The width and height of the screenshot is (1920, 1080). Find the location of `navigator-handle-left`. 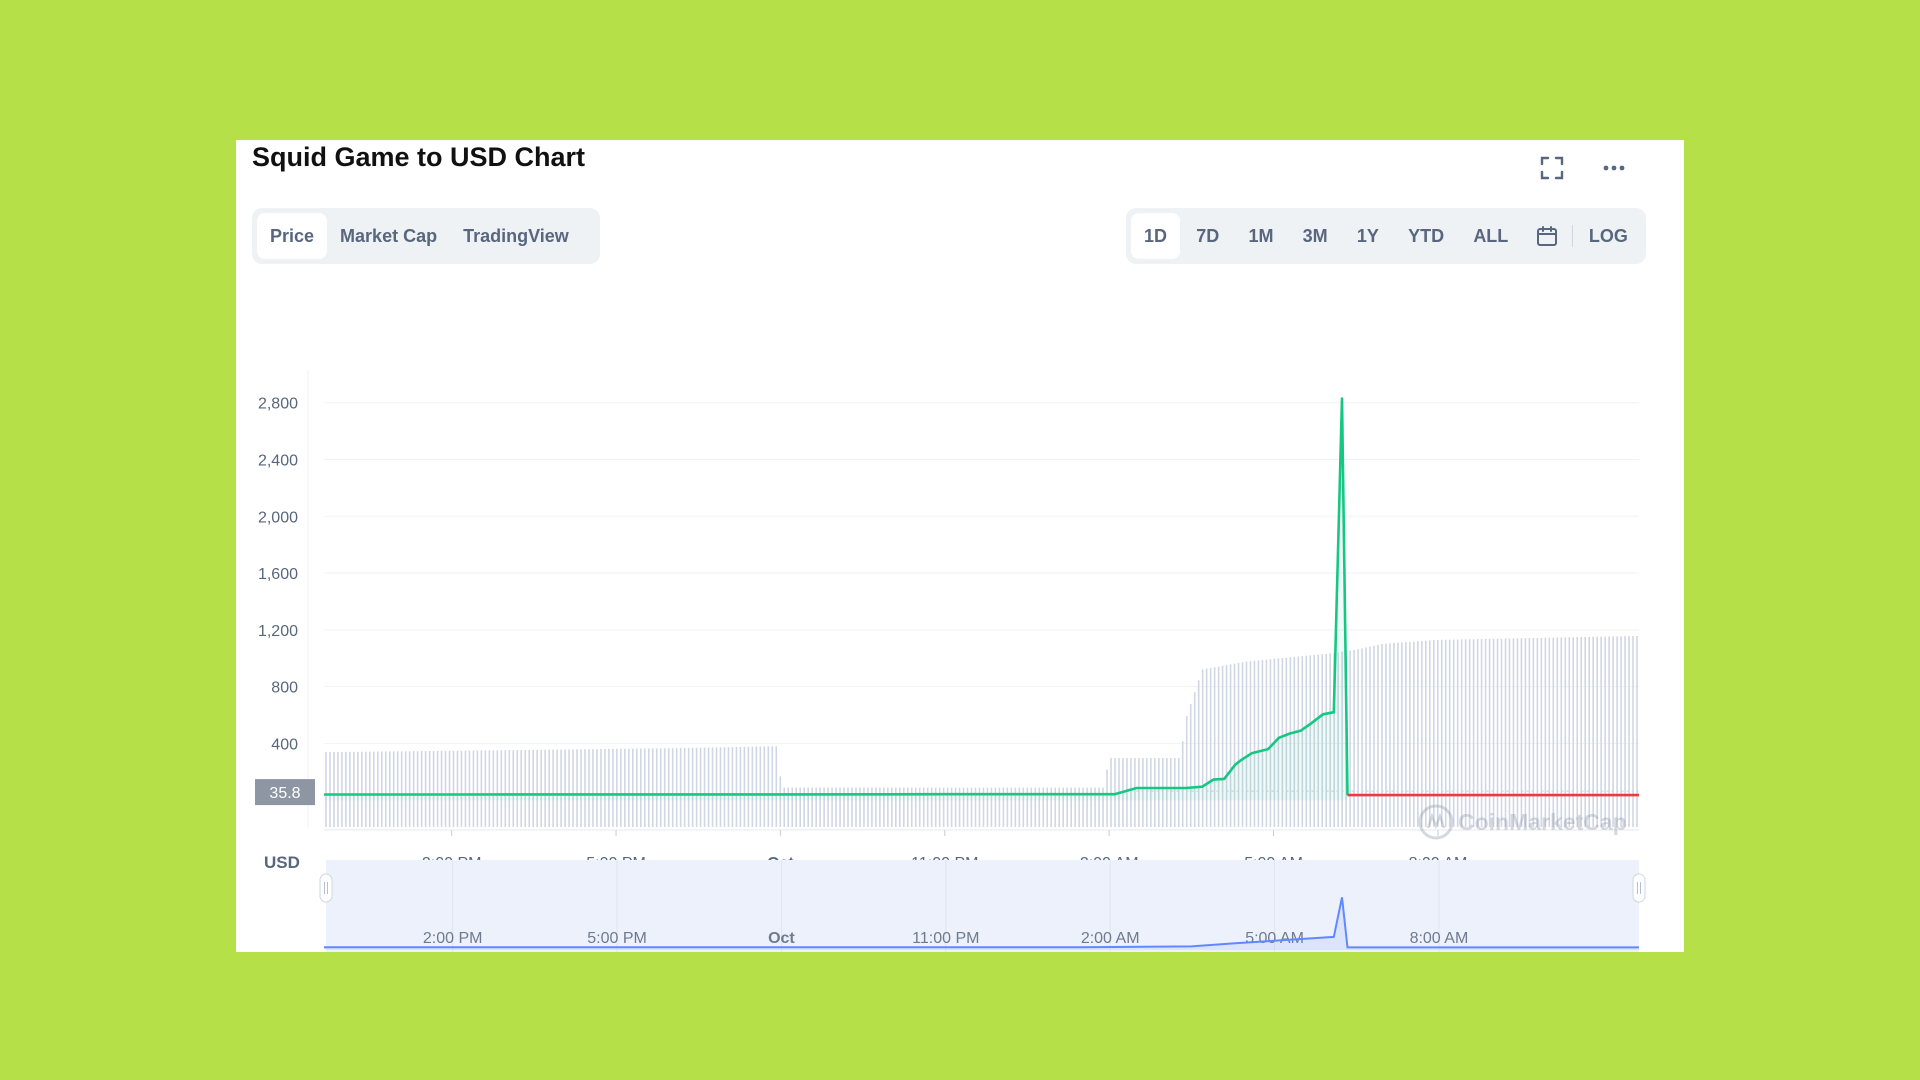

navigator-handle-left is located at coordinates (326, 888).